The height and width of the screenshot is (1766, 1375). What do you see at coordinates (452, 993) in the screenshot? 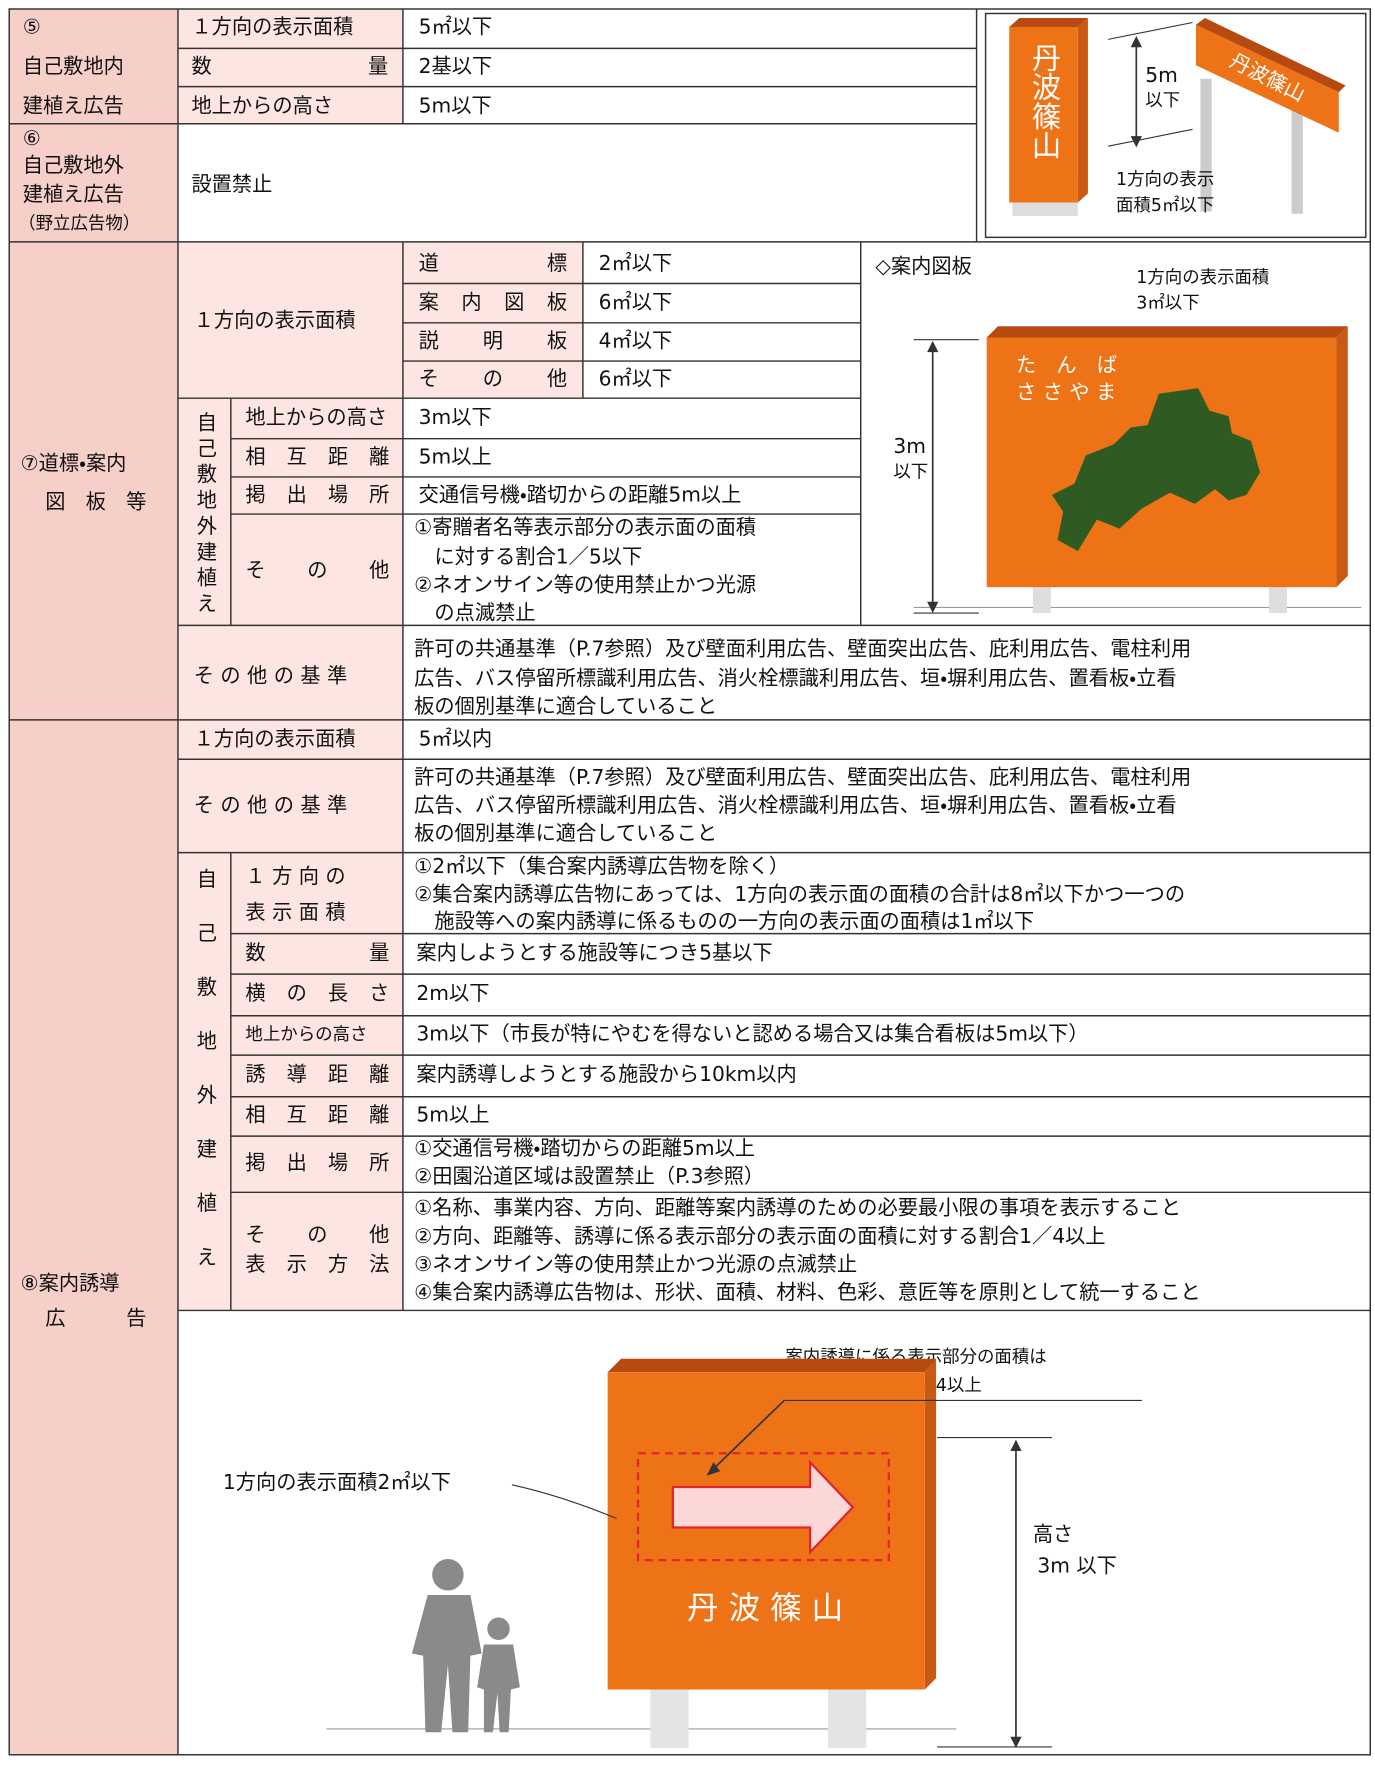
I see `row-value: 2m以下` at bounding box center [452, 993].